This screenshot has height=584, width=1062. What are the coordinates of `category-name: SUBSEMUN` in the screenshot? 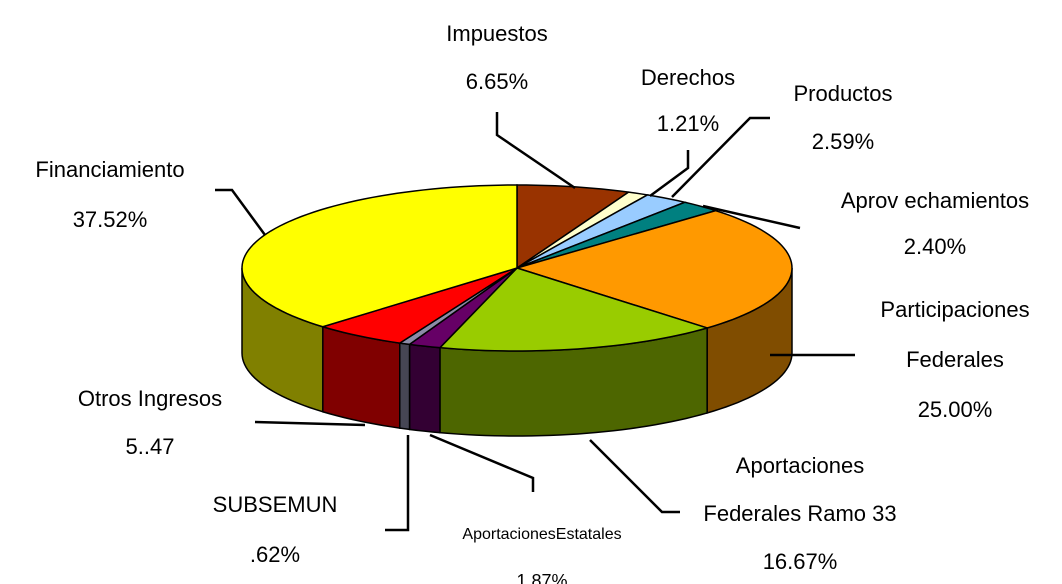 It's located at (275, 504).